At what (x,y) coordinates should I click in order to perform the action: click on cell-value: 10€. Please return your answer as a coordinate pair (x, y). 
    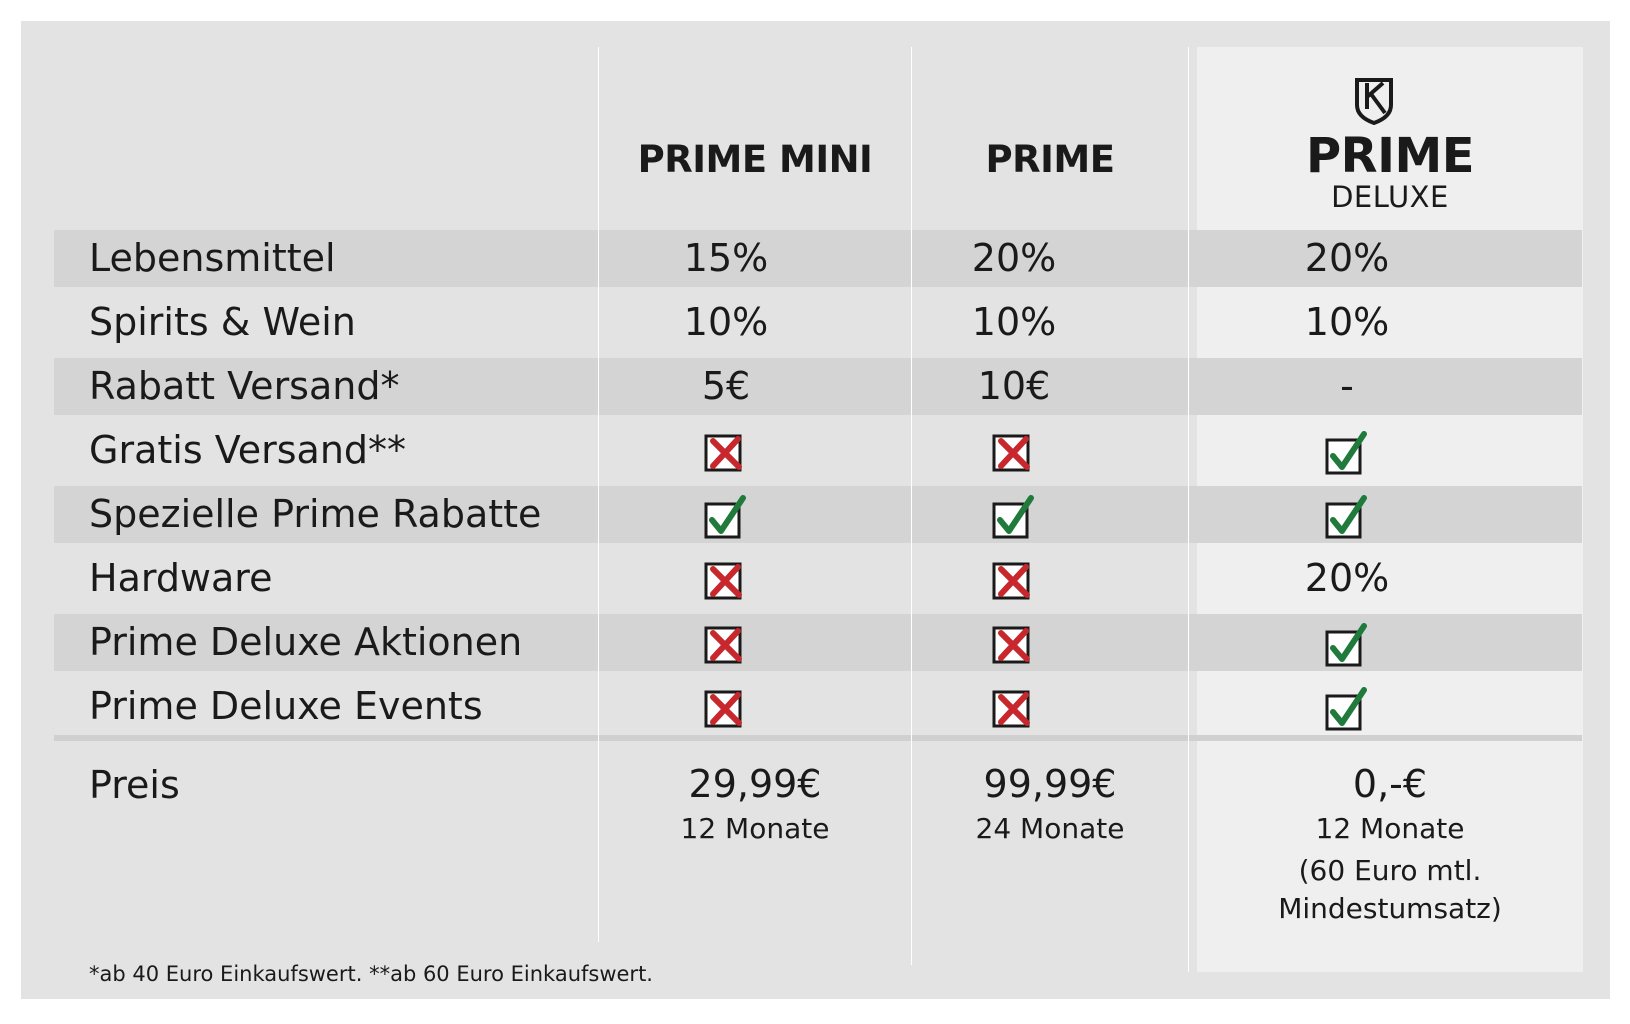
    Looking at the image, I should click on (1014, 386).